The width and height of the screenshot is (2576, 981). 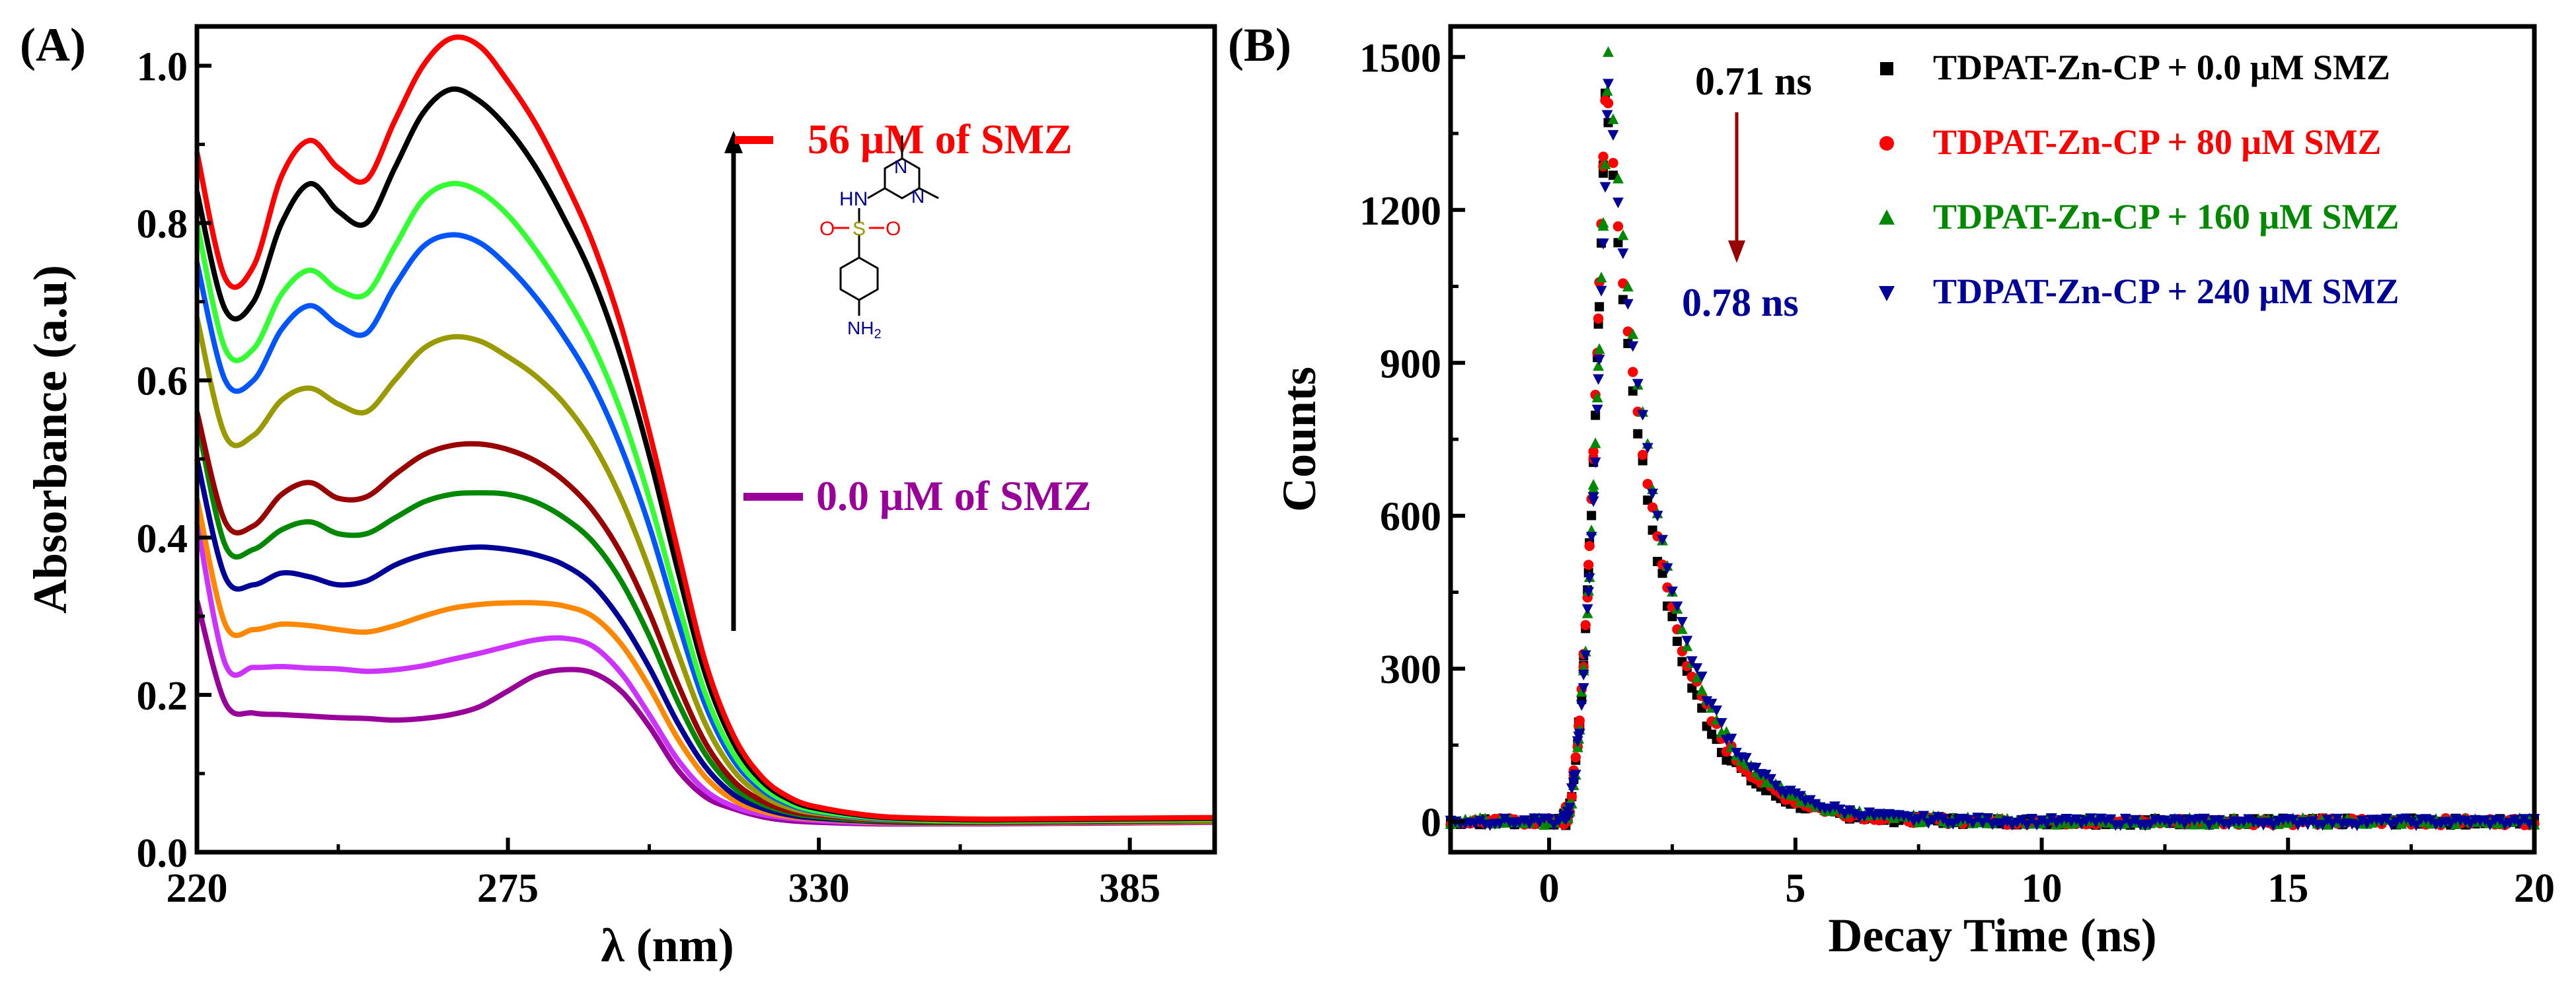 What do you see at coordinates (1300, 439) in the screenshot?
I see `panel-b-y-title: Counts` at bounding box center [1300, 439].